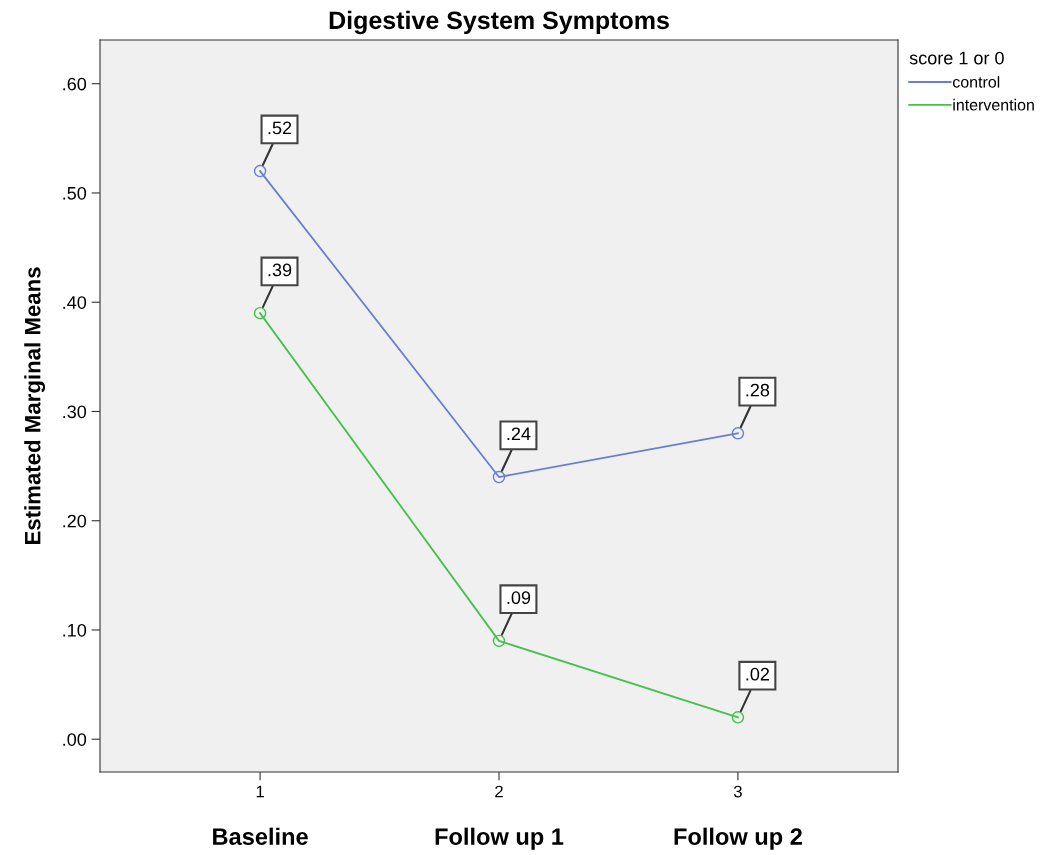 This screenshot has height=855, width=1054. I want to click on data-label: .24, so click(519, 434).